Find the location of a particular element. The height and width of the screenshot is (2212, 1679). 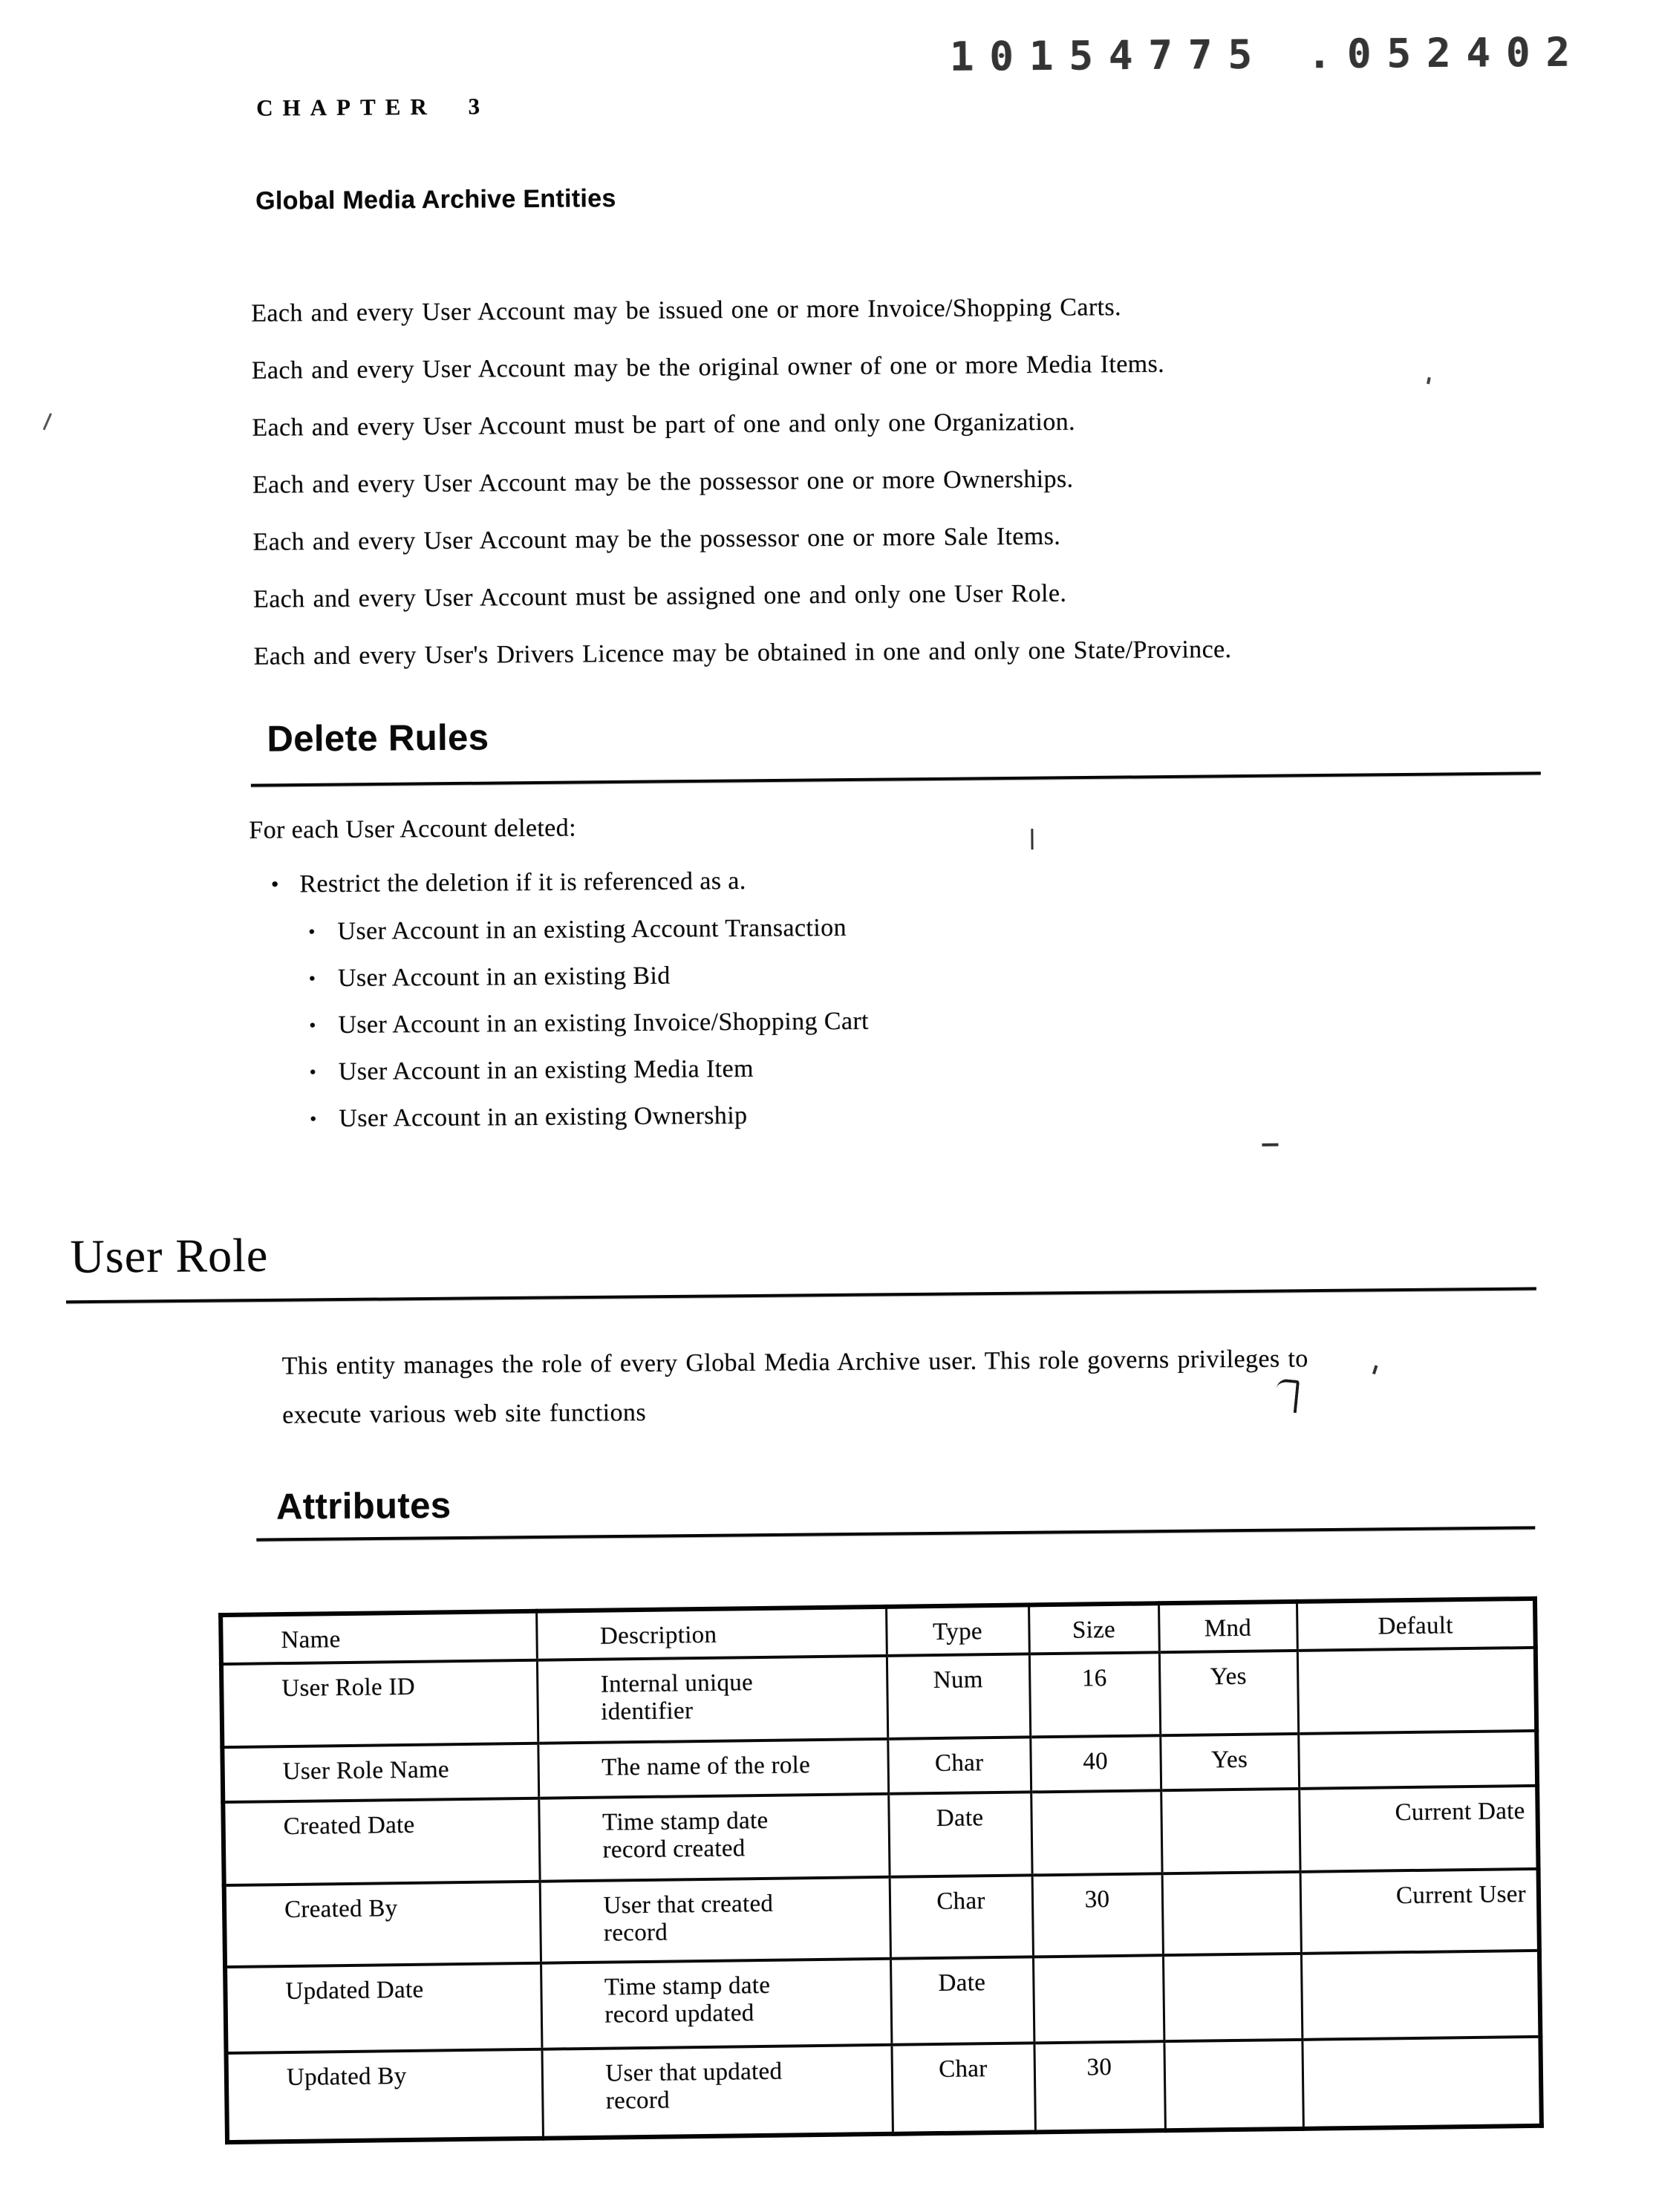

chapter-heading: CHAPTER 3 is located at coordinates (373, 107).